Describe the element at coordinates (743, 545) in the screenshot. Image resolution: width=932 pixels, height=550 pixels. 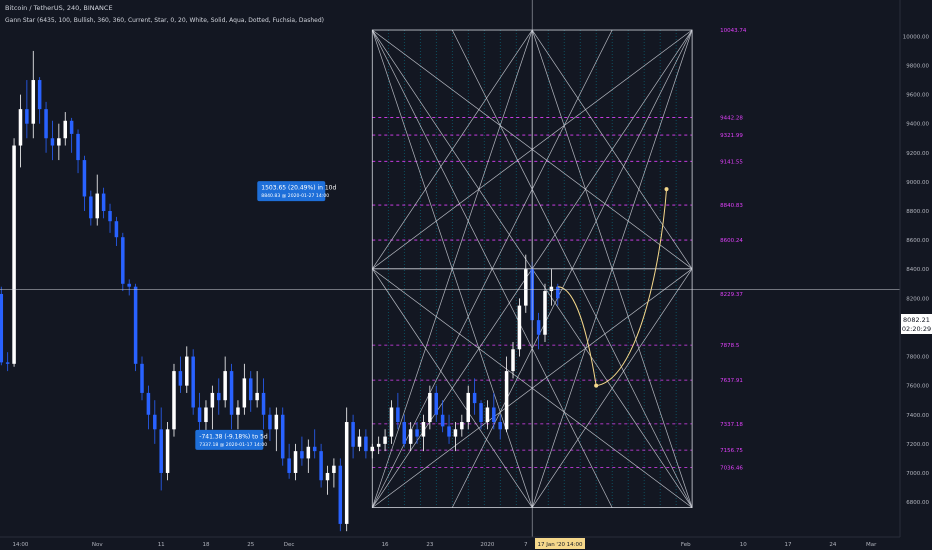
I see `time-tick-label: 10` at that location.